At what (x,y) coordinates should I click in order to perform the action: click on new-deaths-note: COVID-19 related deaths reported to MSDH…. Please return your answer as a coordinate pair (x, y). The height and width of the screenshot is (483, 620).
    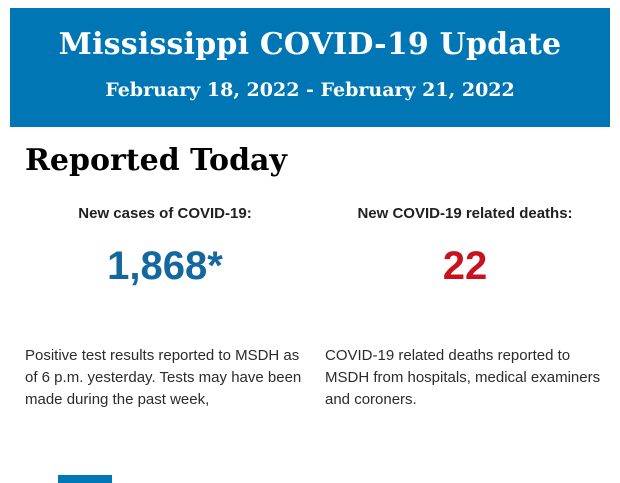
    Looking at the image, I should click on (463, 377).